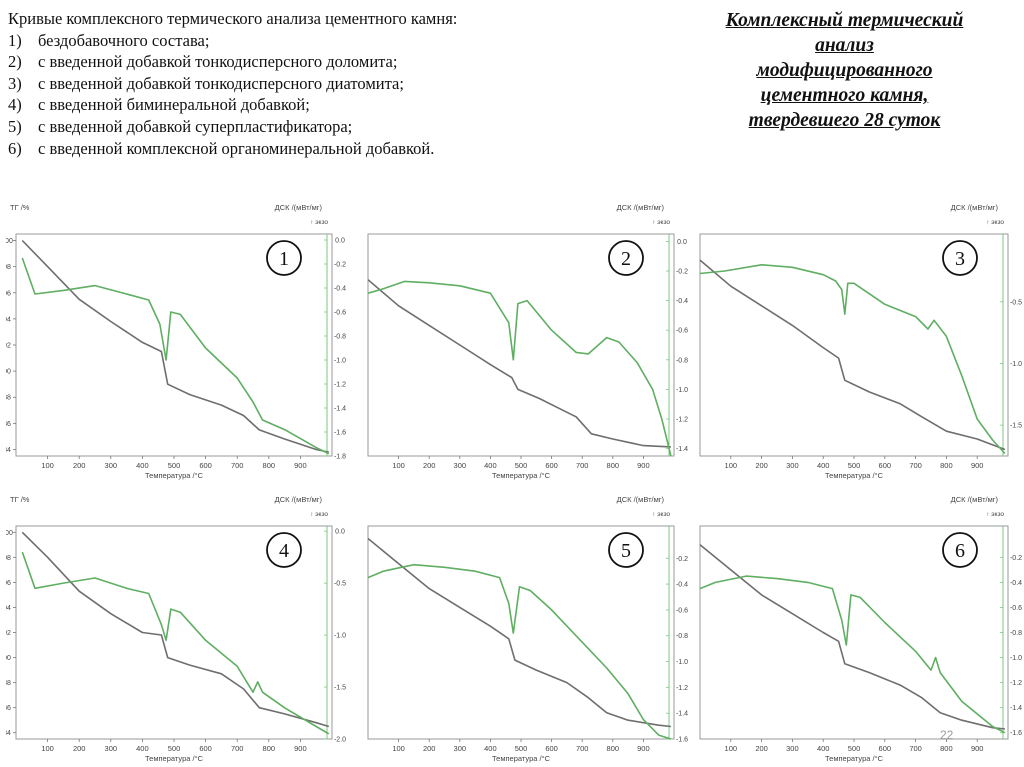  I want to click on list-text: с введенной биминеральной добавкой;, so click(174, 105).